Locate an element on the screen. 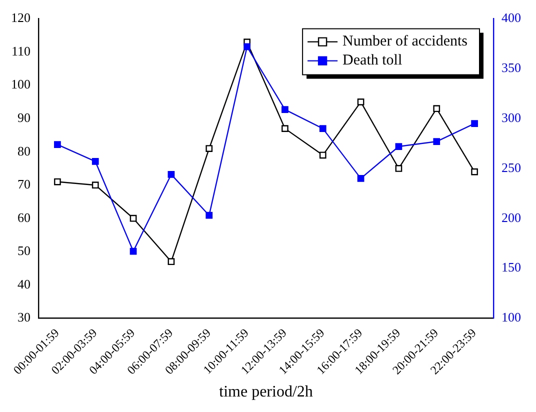 The height and width of the screenshot is (412, 536). y2-tick-label: 300 is located at coordinates (511, 117).